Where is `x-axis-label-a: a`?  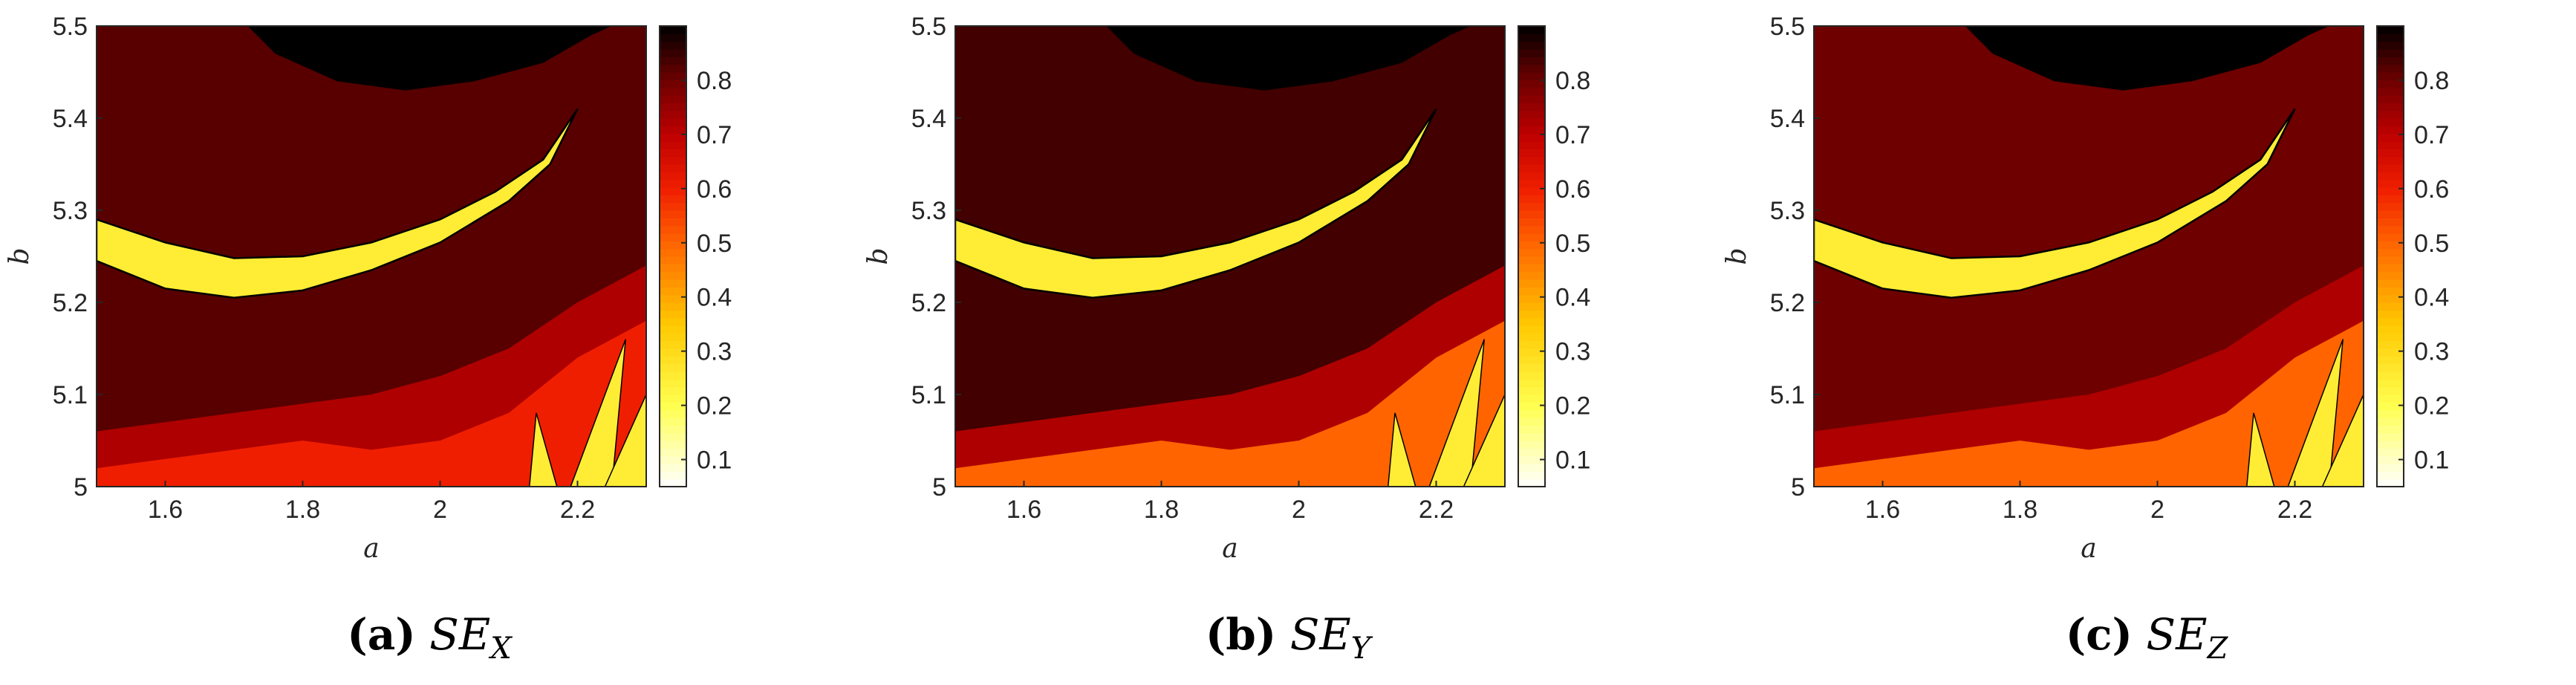 x-axis-label-a: a is located at coordinates (371, 548).